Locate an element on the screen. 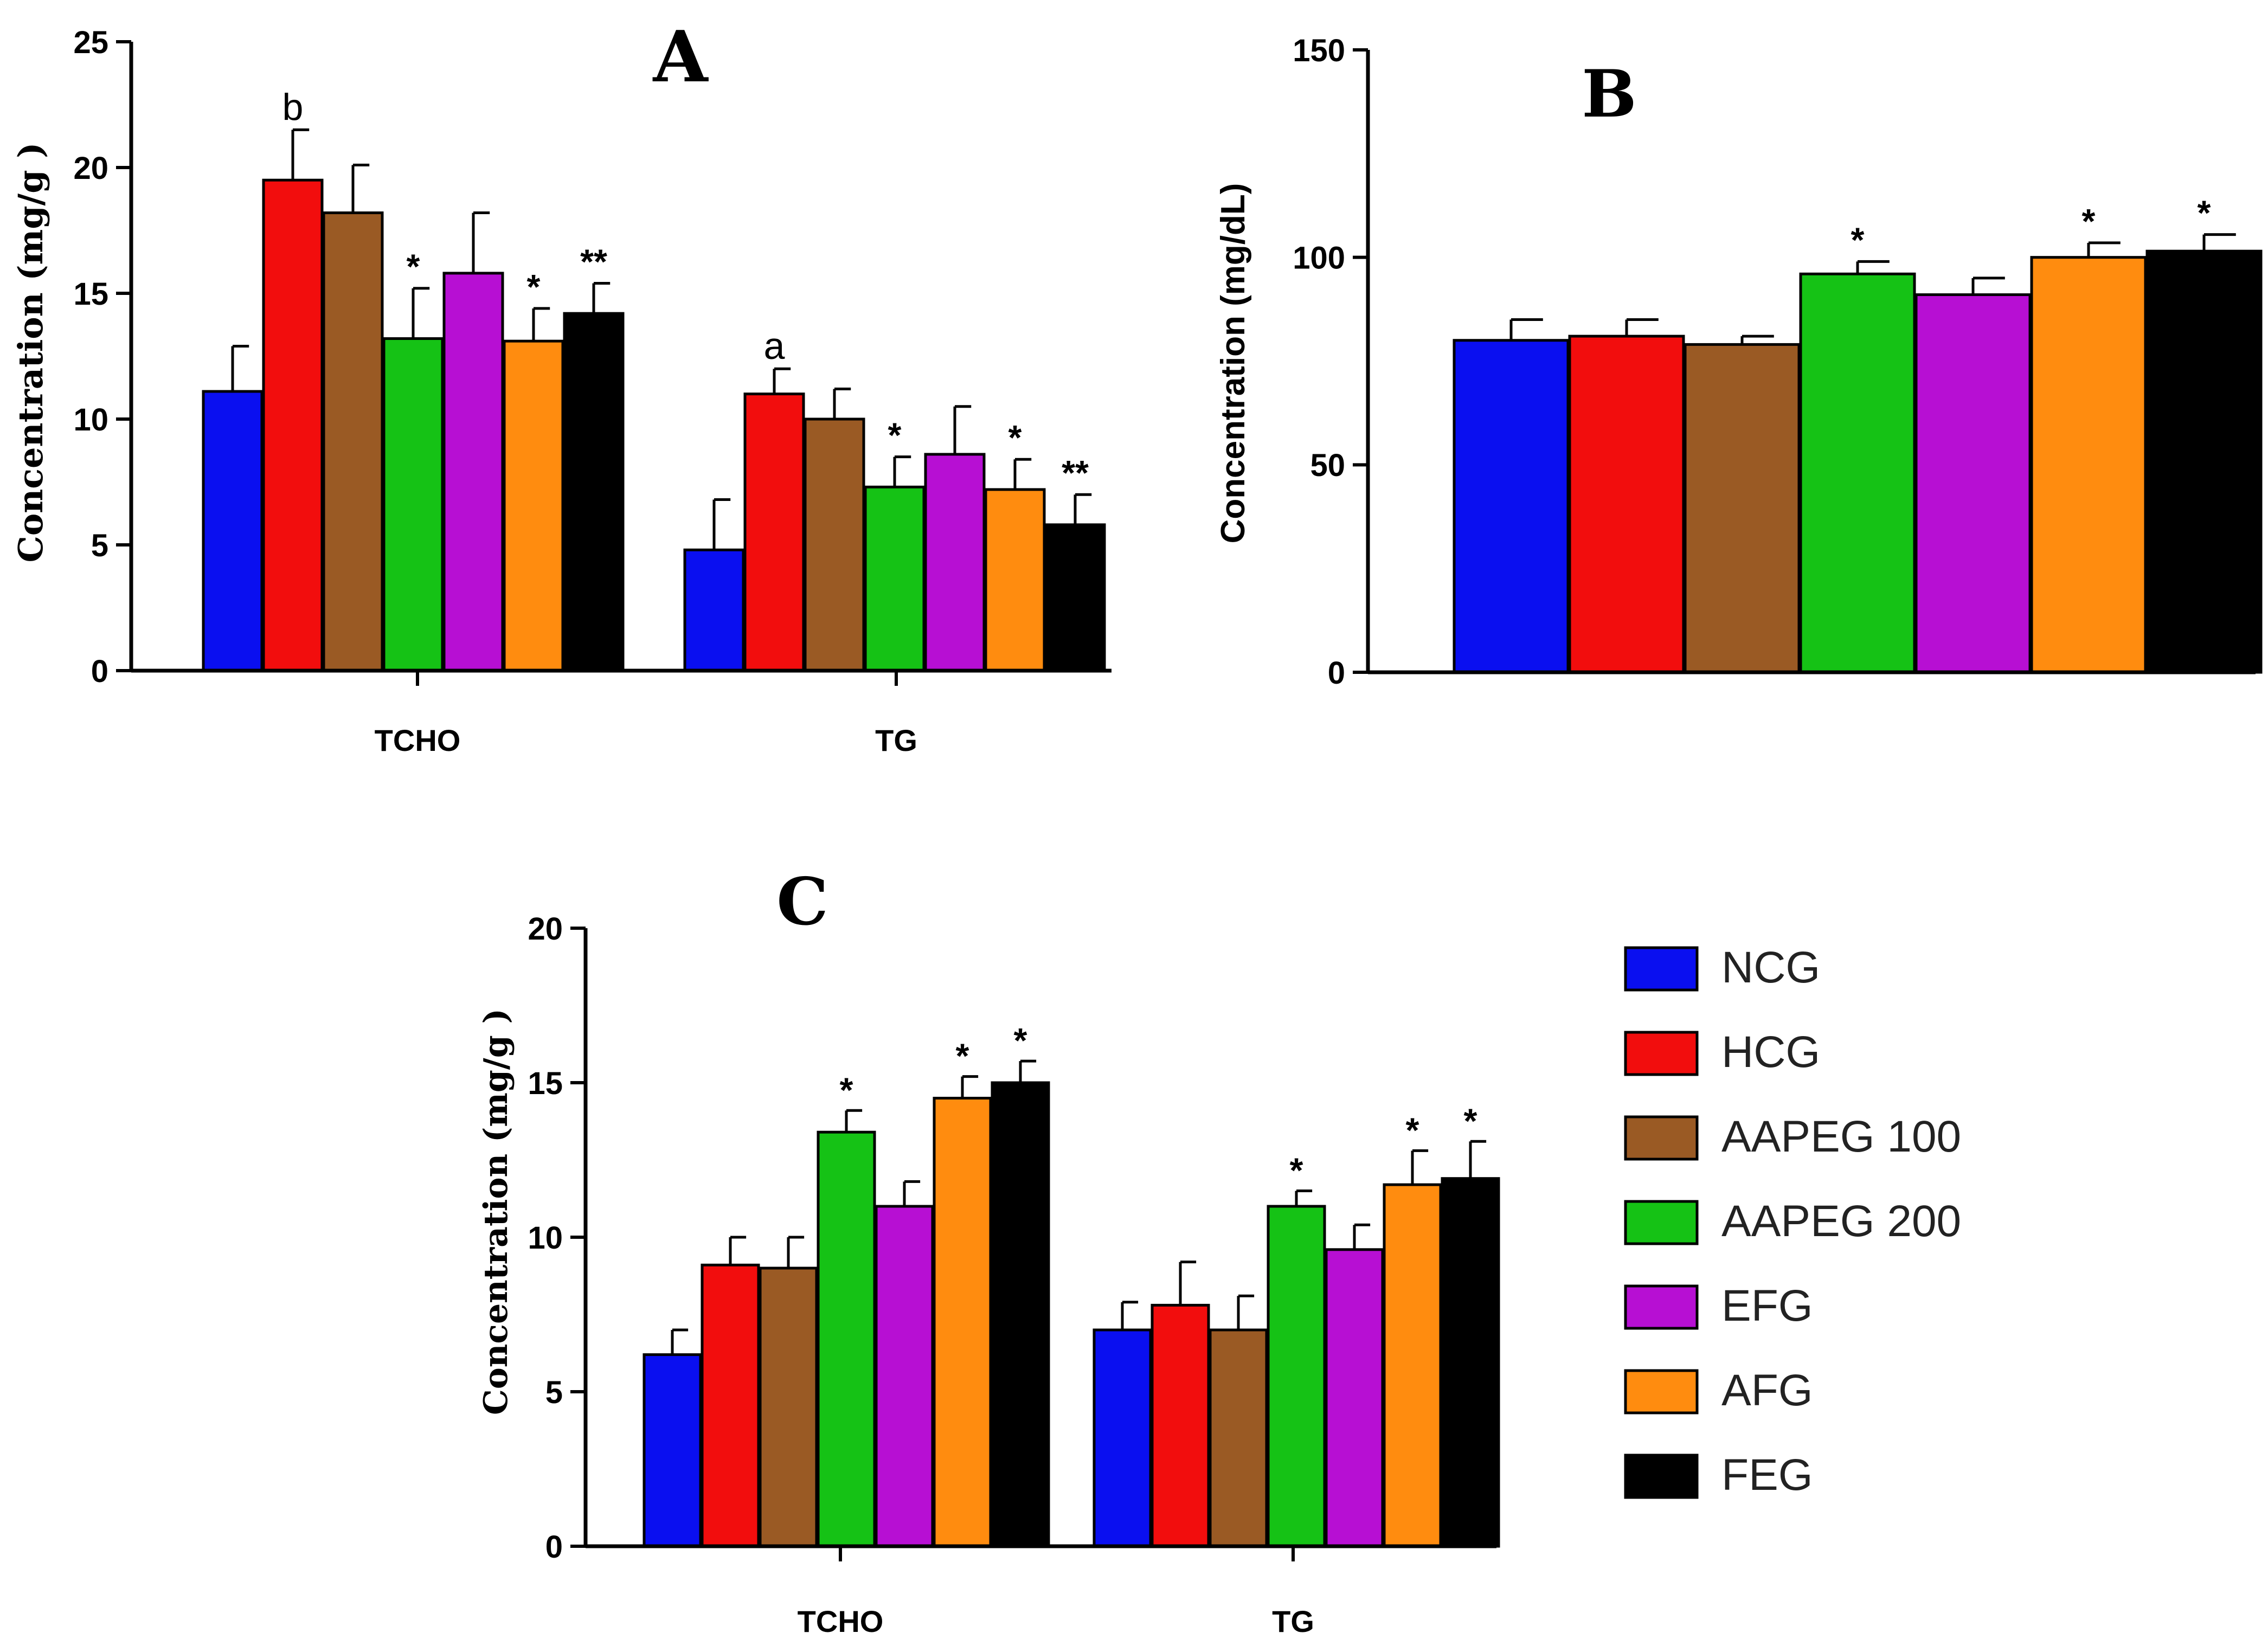  legend-label: AFG is located at coordinates (1767, 1391).